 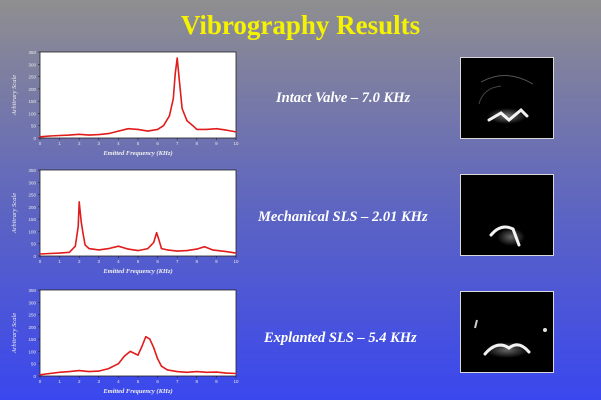 I want to click on x-tick-label: 5, so click(x=138, y=381).